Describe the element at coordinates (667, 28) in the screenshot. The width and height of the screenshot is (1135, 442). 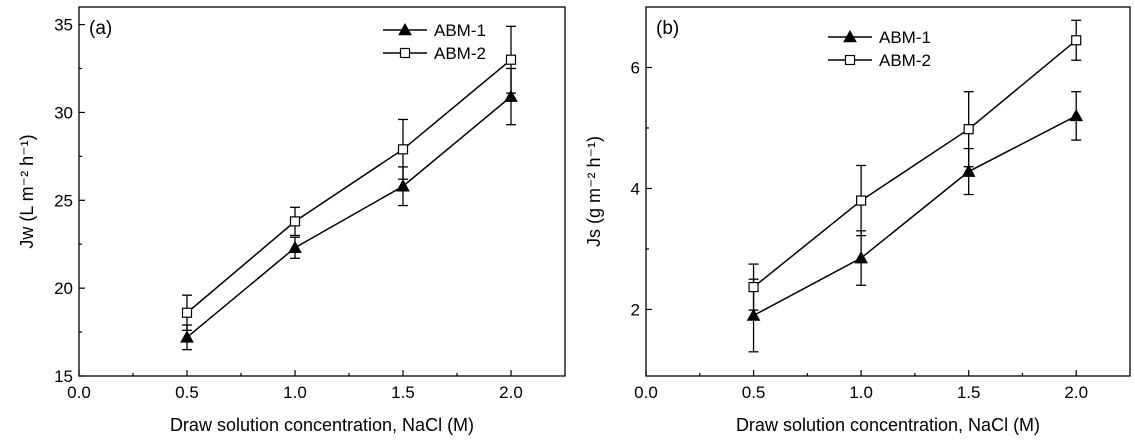
I see `panel-label: (b)` at that location.